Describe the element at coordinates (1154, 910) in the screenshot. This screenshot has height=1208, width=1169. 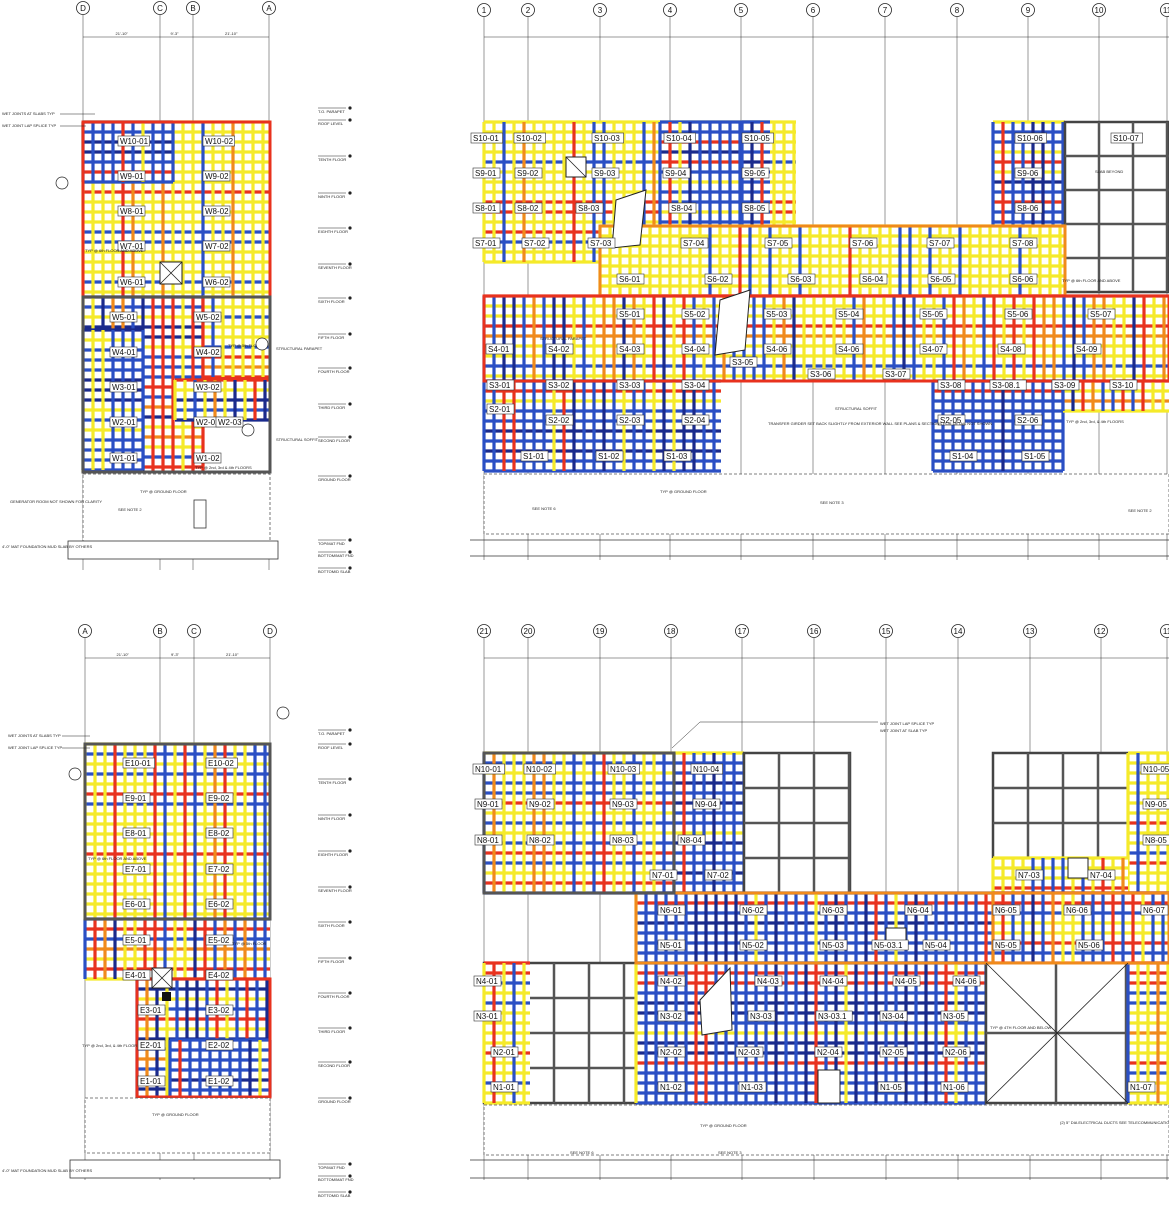
I see `panel-tag: N6-07` at that location.